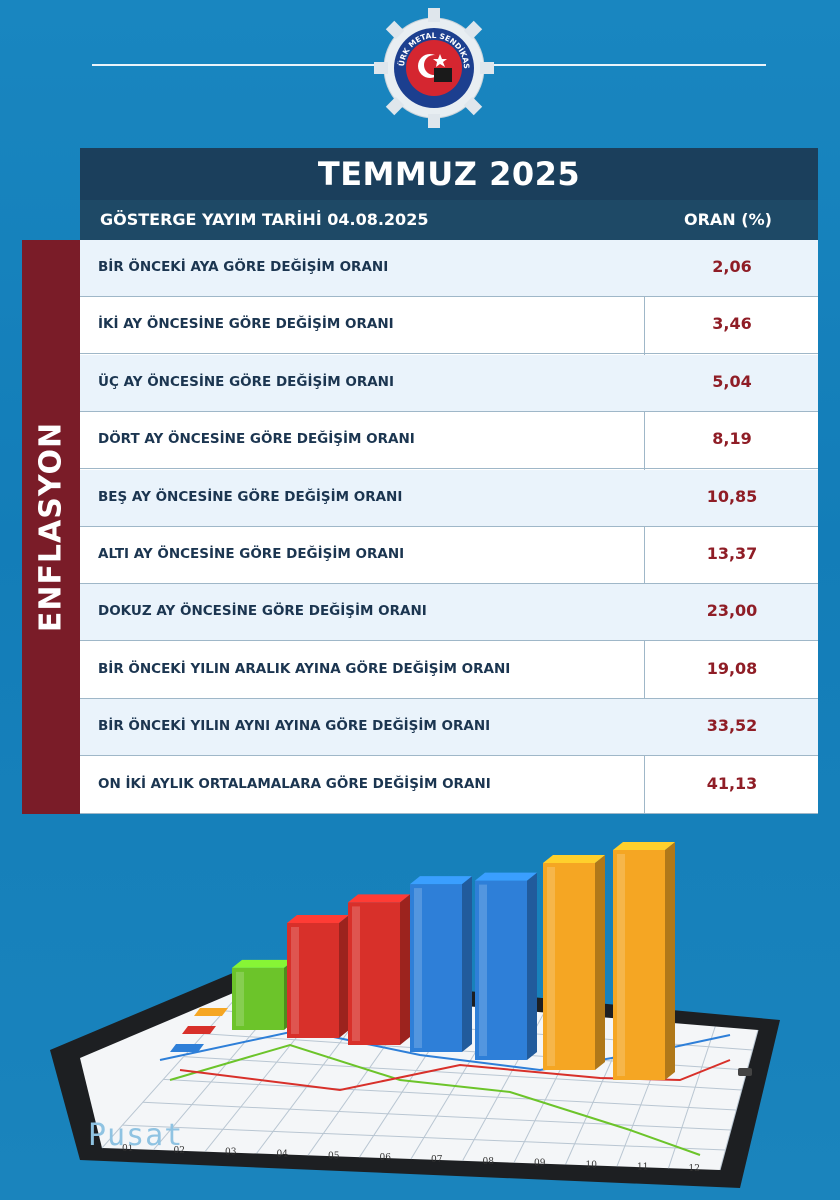 The width and height of the screenshot is (840, 1200). What do you see at coordinates (732, 266) in the screenshot?
I see `row-value: 2,06` at bounding box center [732, 266].